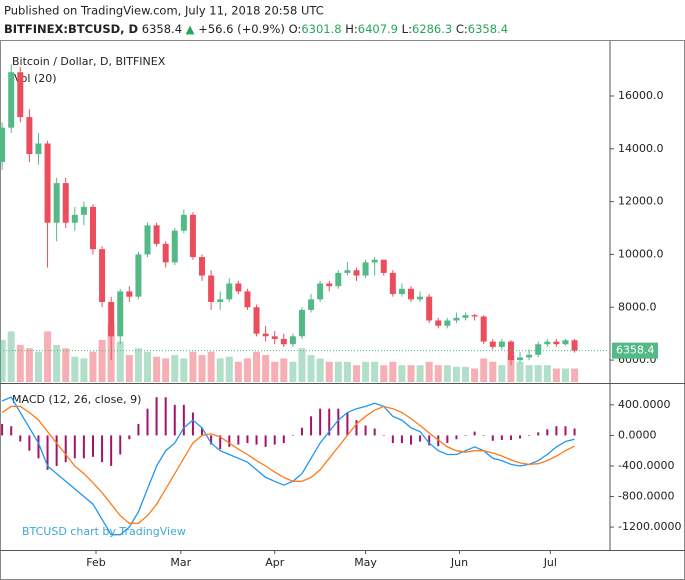  I want to click on ohlc-label: O:, so click(295, 29).